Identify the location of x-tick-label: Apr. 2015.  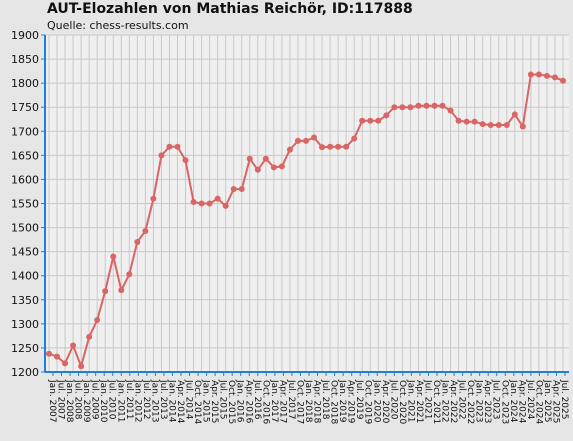
(214, 401).